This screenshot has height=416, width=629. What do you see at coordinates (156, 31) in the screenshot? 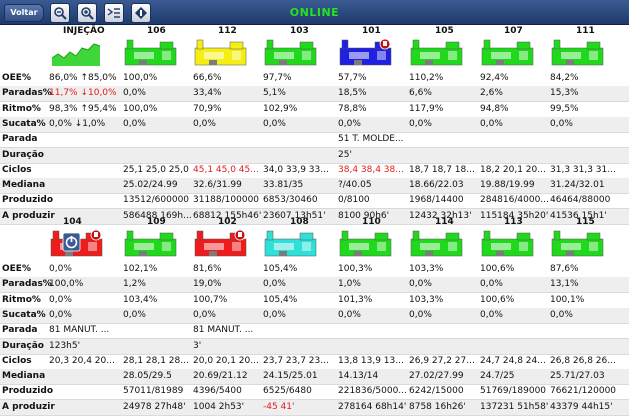
I see `machine-header: 106` at bounding box center [156, 31].